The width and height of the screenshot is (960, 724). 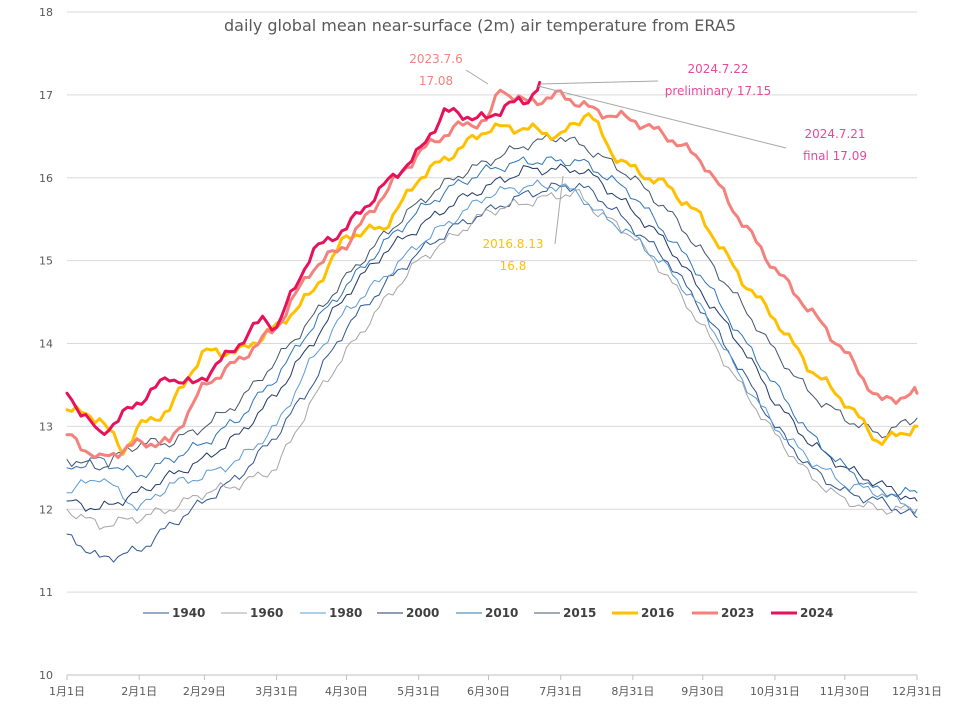 What do you see at coordinates (835, 156) in the screenshot?
I see `annotation-label: final 17.09` at bounding box center [835, 156].